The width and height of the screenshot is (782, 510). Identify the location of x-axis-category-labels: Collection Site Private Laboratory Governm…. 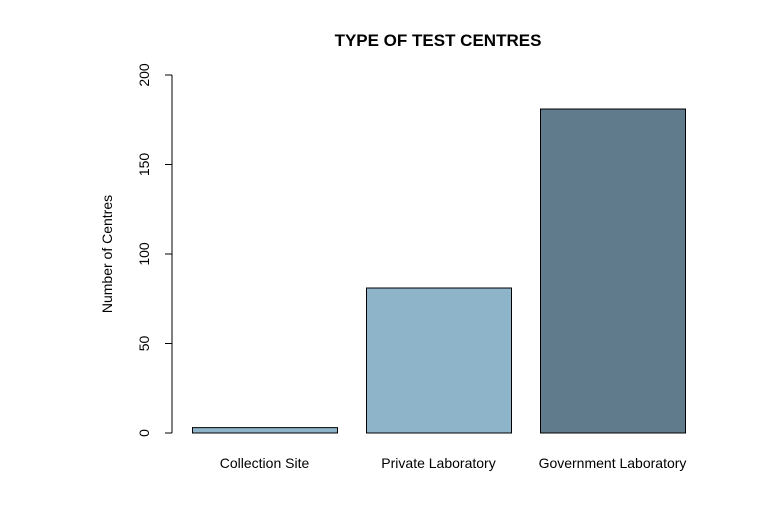
(453, 463).